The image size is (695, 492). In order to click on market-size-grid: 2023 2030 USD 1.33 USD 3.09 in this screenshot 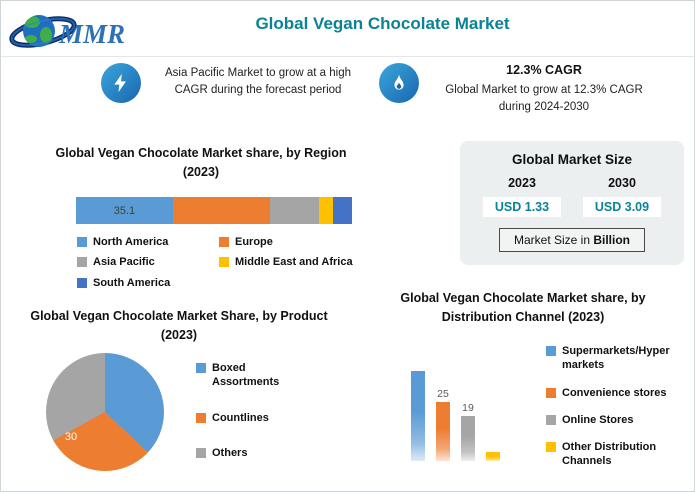, I will do `click(572, 196)`.